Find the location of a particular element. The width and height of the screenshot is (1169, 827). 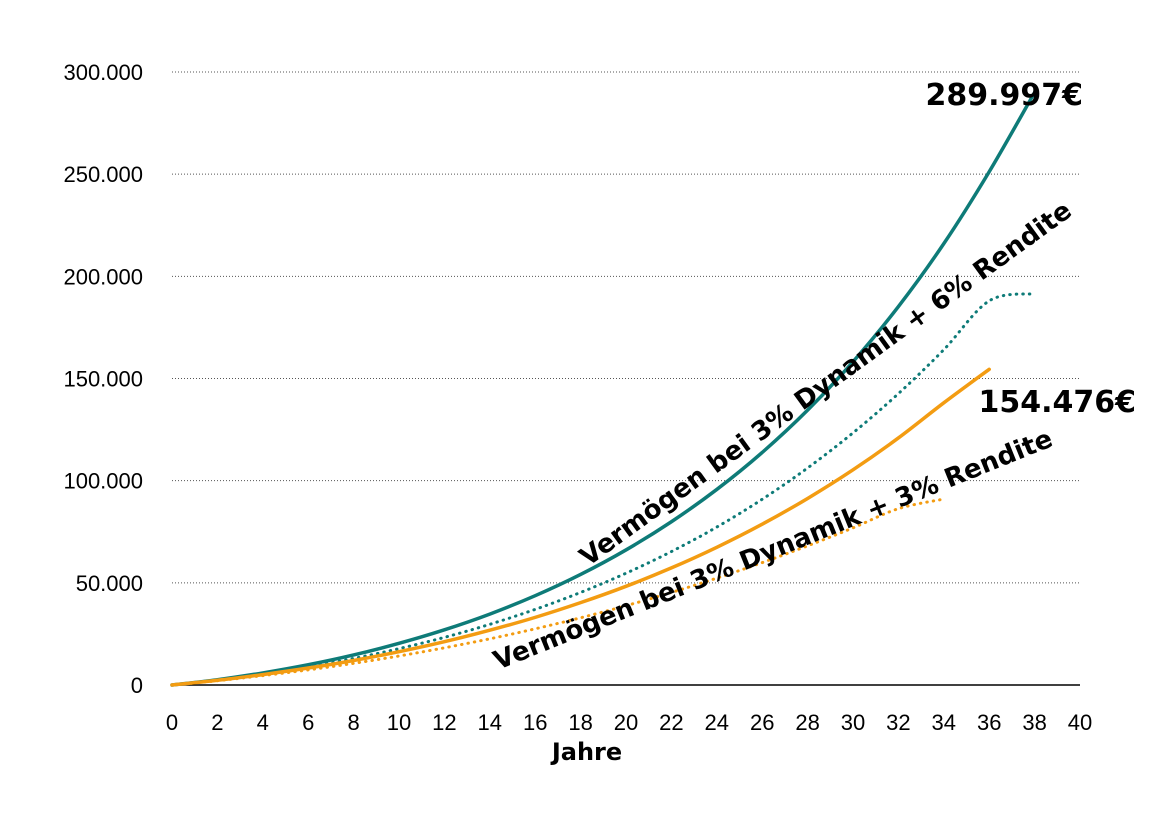

x-tick-label: 10 is located at coordinates (399, 722).